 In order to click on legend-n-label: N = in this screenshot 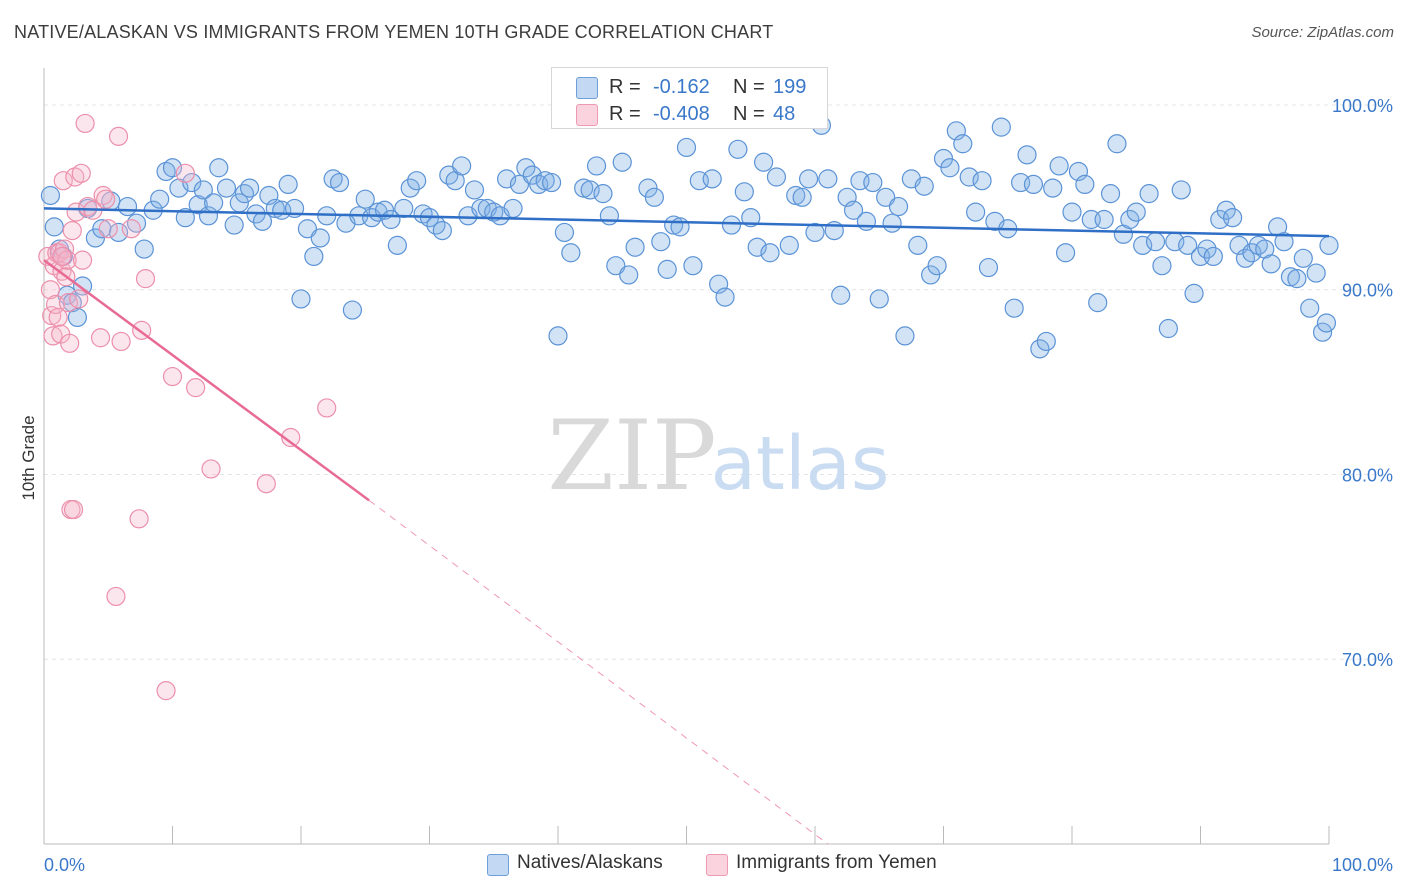, I will do `click(749, 87)`.